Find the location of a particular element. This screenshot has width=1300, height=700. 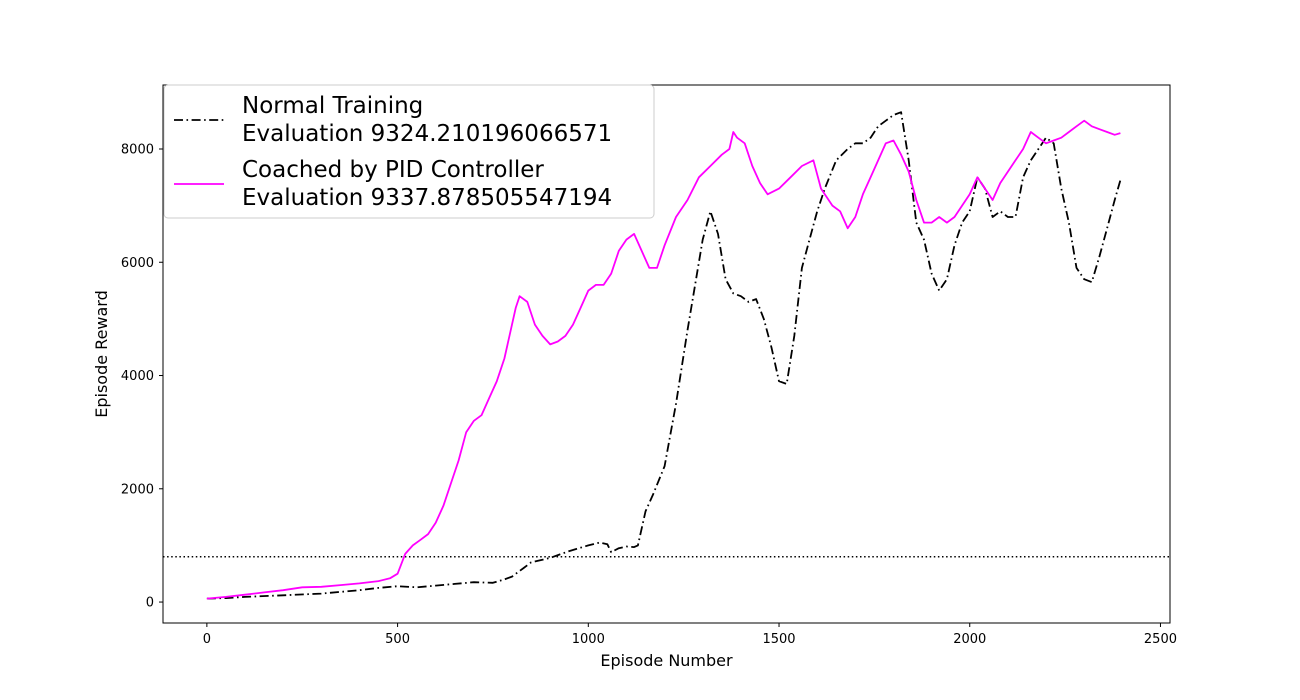

legend-box is located at coordinates (409, 151).